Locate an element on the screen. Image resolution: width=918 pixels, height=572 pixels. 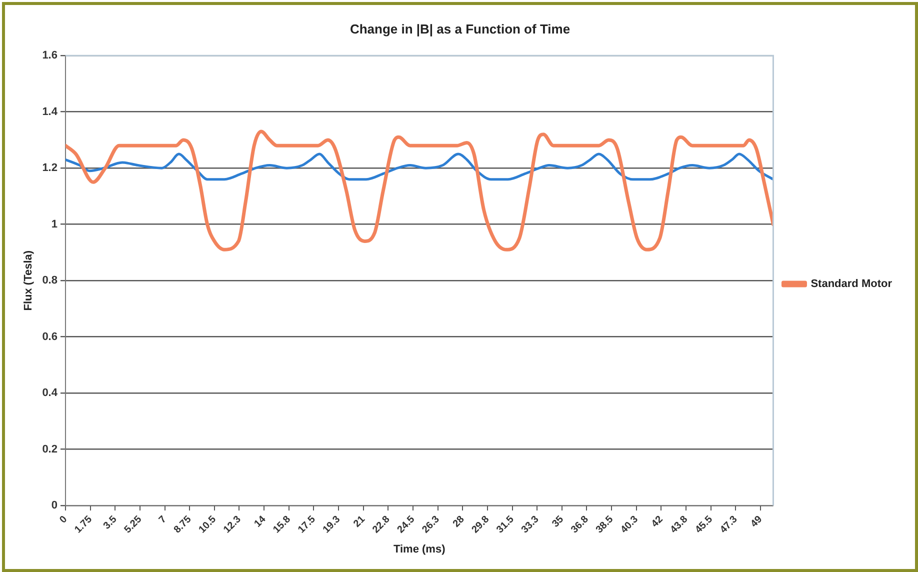
x-tick-label: 40.3 is located at coordinates (629, 525).